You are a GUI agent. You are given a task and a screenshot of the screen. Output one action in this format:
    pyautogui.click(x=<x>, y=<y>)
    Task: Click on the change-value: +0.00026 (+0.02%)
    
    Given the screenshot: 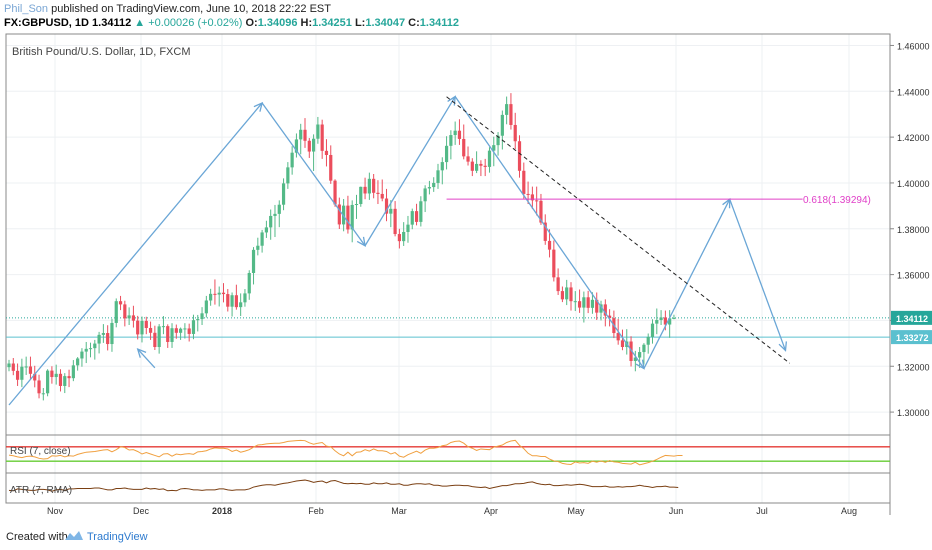 What is the action you would take?
    pyautogui.click(x=195, y=23)
    